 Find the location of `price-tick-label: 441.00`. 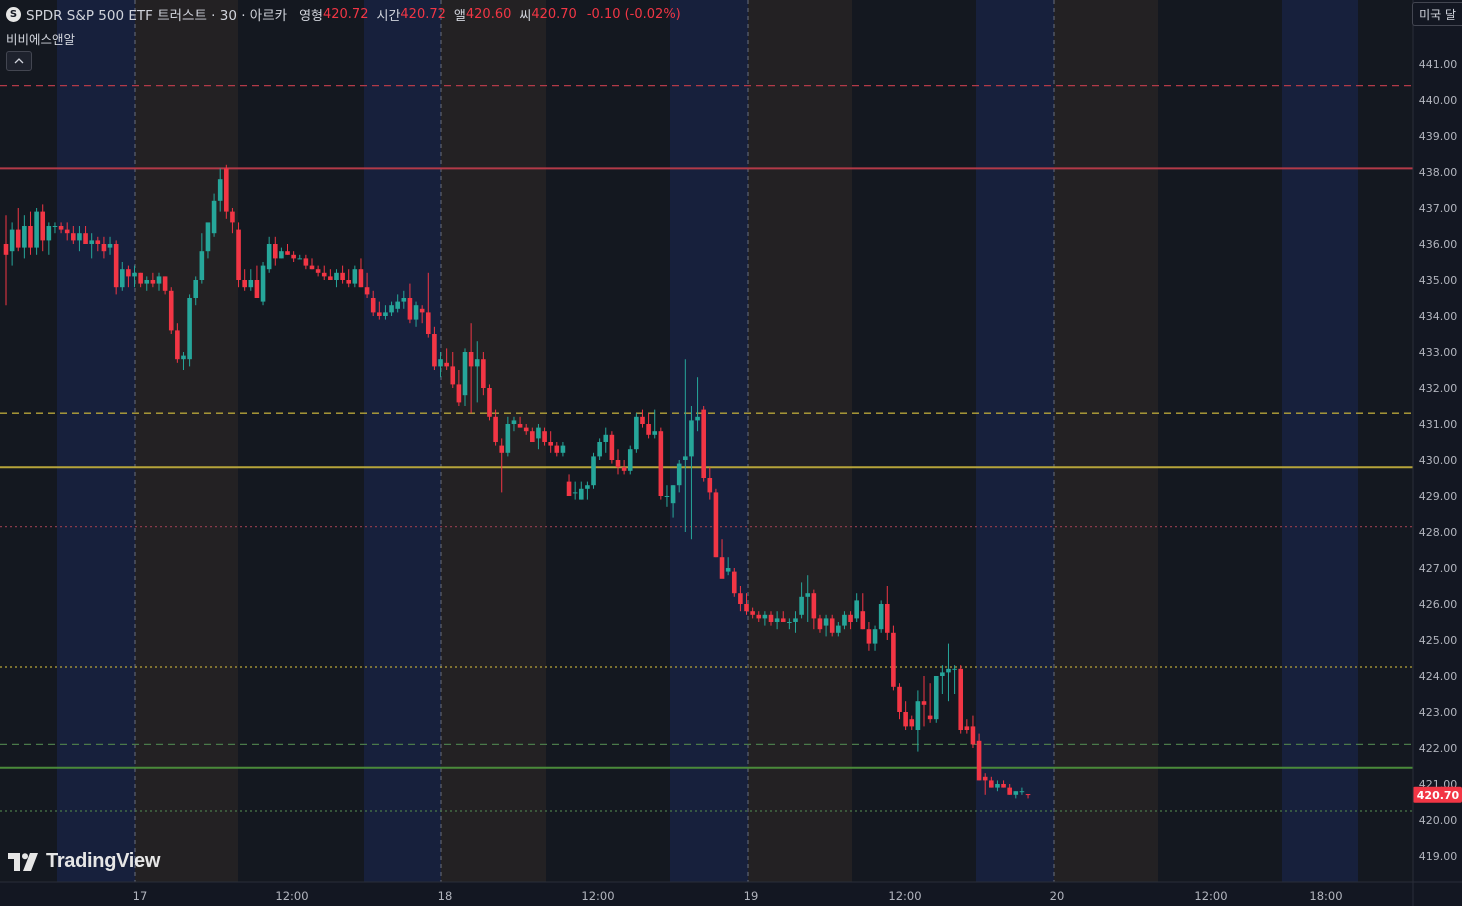

price-tick-label: 441.00 is located at coordinates (1438, 64).